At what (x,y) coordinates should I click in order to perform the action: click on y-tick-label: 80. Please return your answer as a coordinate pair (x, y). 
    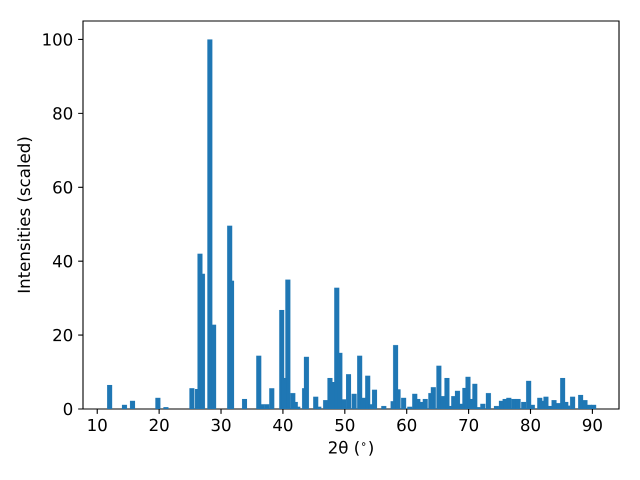
    Looking at the image, I should click on (62, 113).